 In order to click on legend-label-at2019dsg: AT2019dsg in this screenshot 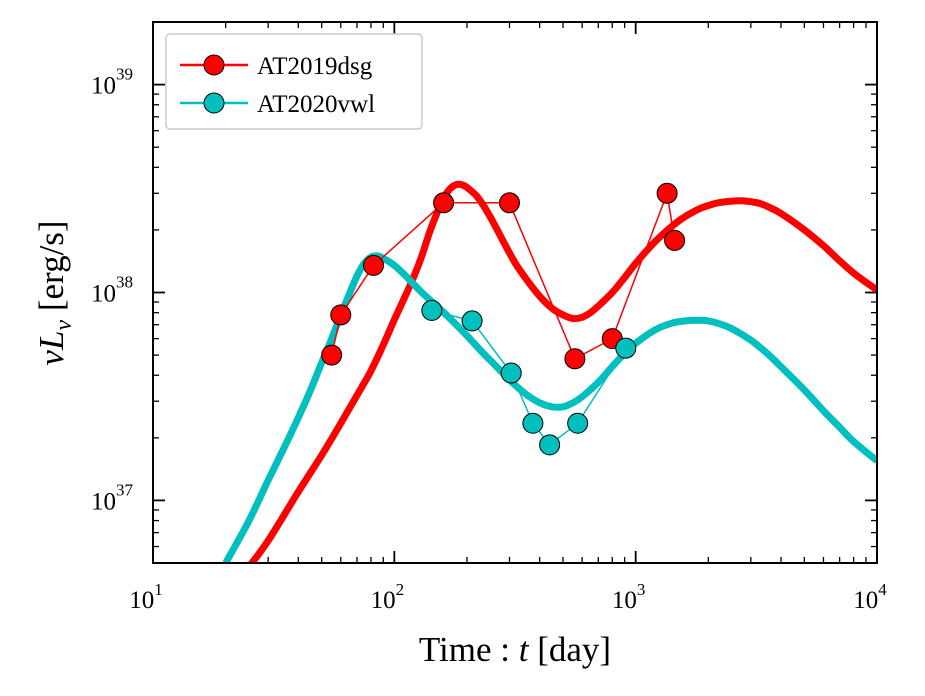, I will do `click(315, 66)`.